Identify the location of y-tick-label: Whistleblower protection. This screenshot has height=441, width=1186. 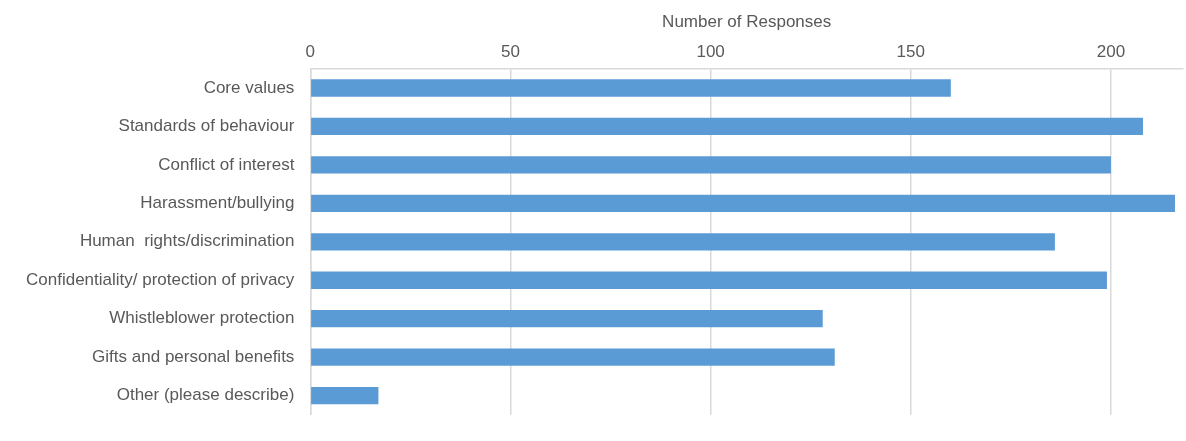
(202, 318).